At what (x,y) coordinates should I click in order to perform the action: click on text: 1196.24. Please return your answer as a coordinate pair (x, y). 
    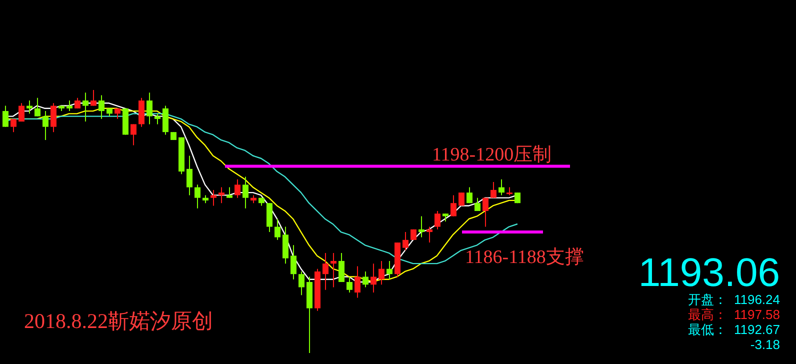
    Looking at the image, I should click on (757, 299).